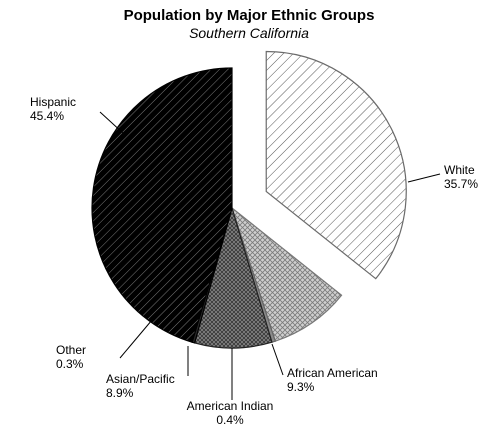 The image size is (498, 441). What do you see at coordinates (112, 123) in the screenshot?
I see `leader-line-hispanic` at bounding box center [112, 123].